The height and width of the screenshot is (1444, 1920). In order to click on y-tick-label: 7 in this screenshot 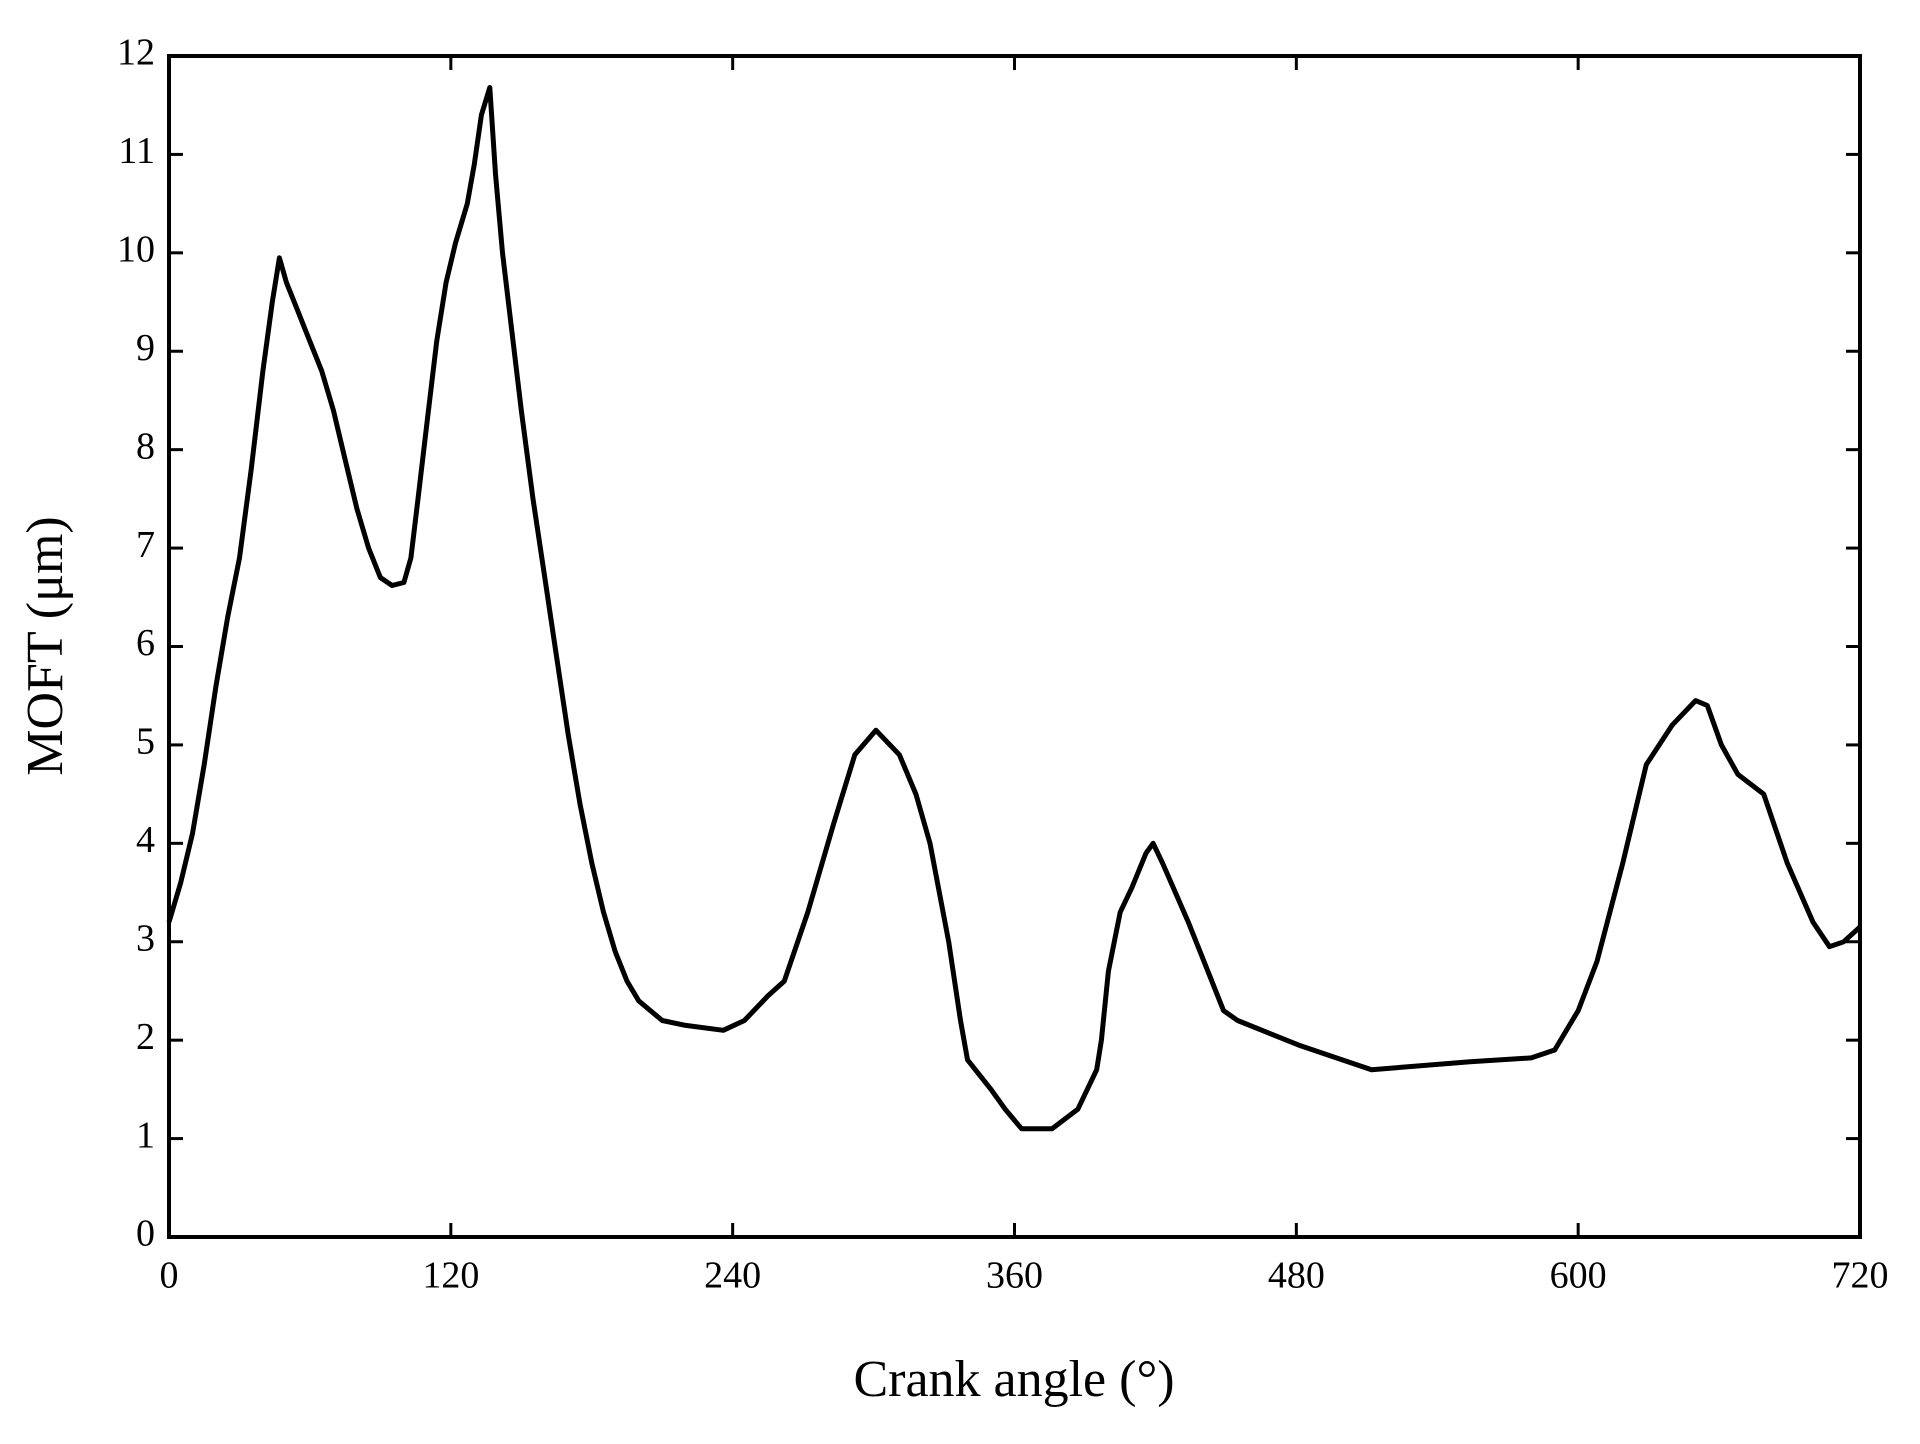, I will do `click(145, 545)`.